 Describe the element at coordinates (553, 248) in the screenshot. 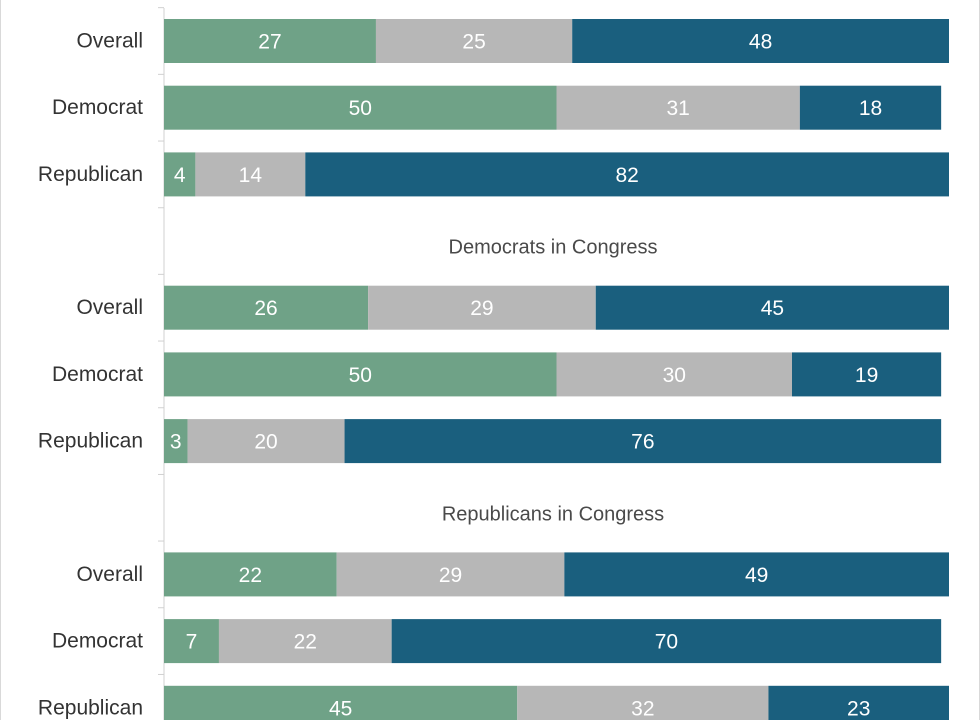

I see `panel-title: Democrats in Congress` at that location.